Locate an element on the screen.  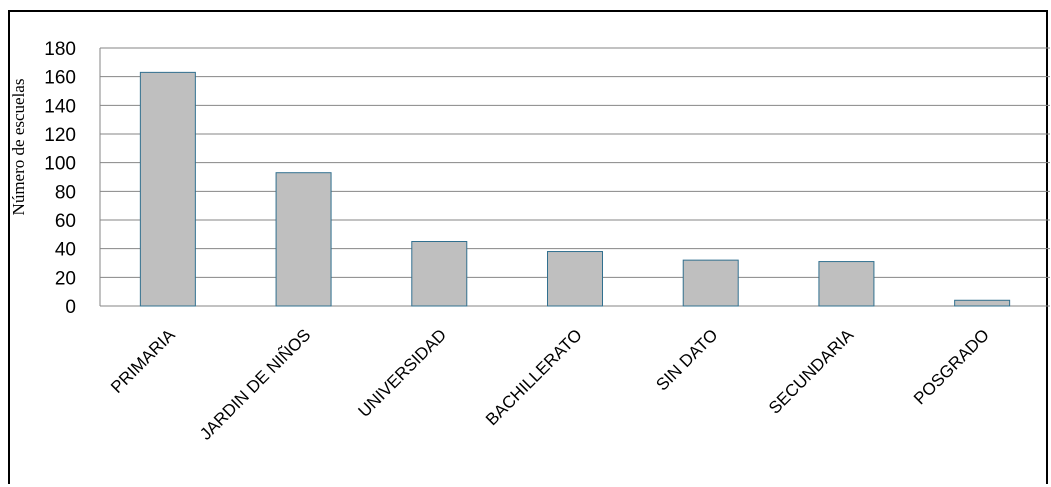
y-tick-label: 100 is located at coordinates (60, 164).